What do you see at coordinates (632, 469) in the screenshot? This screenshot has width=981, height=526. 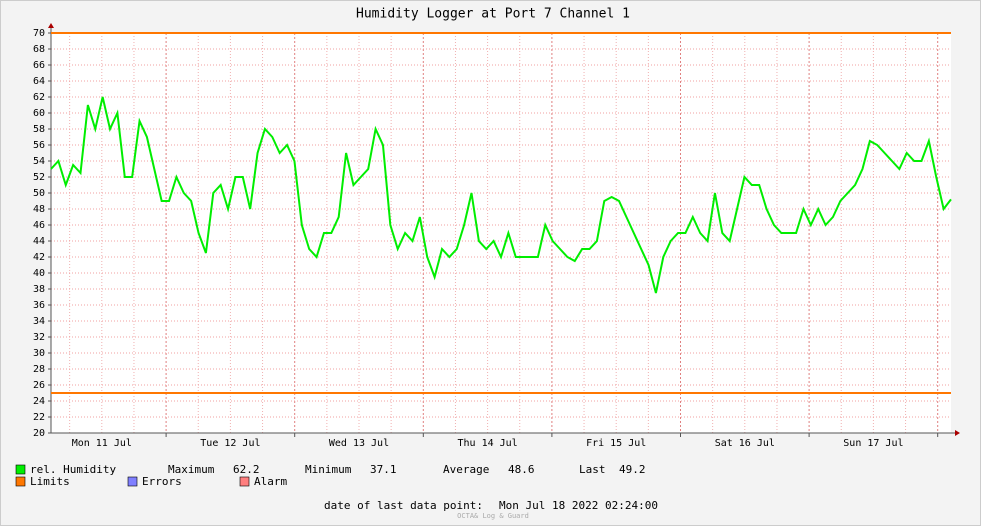 I see `stat-value: 49.2` at bounding box center [632, 469].